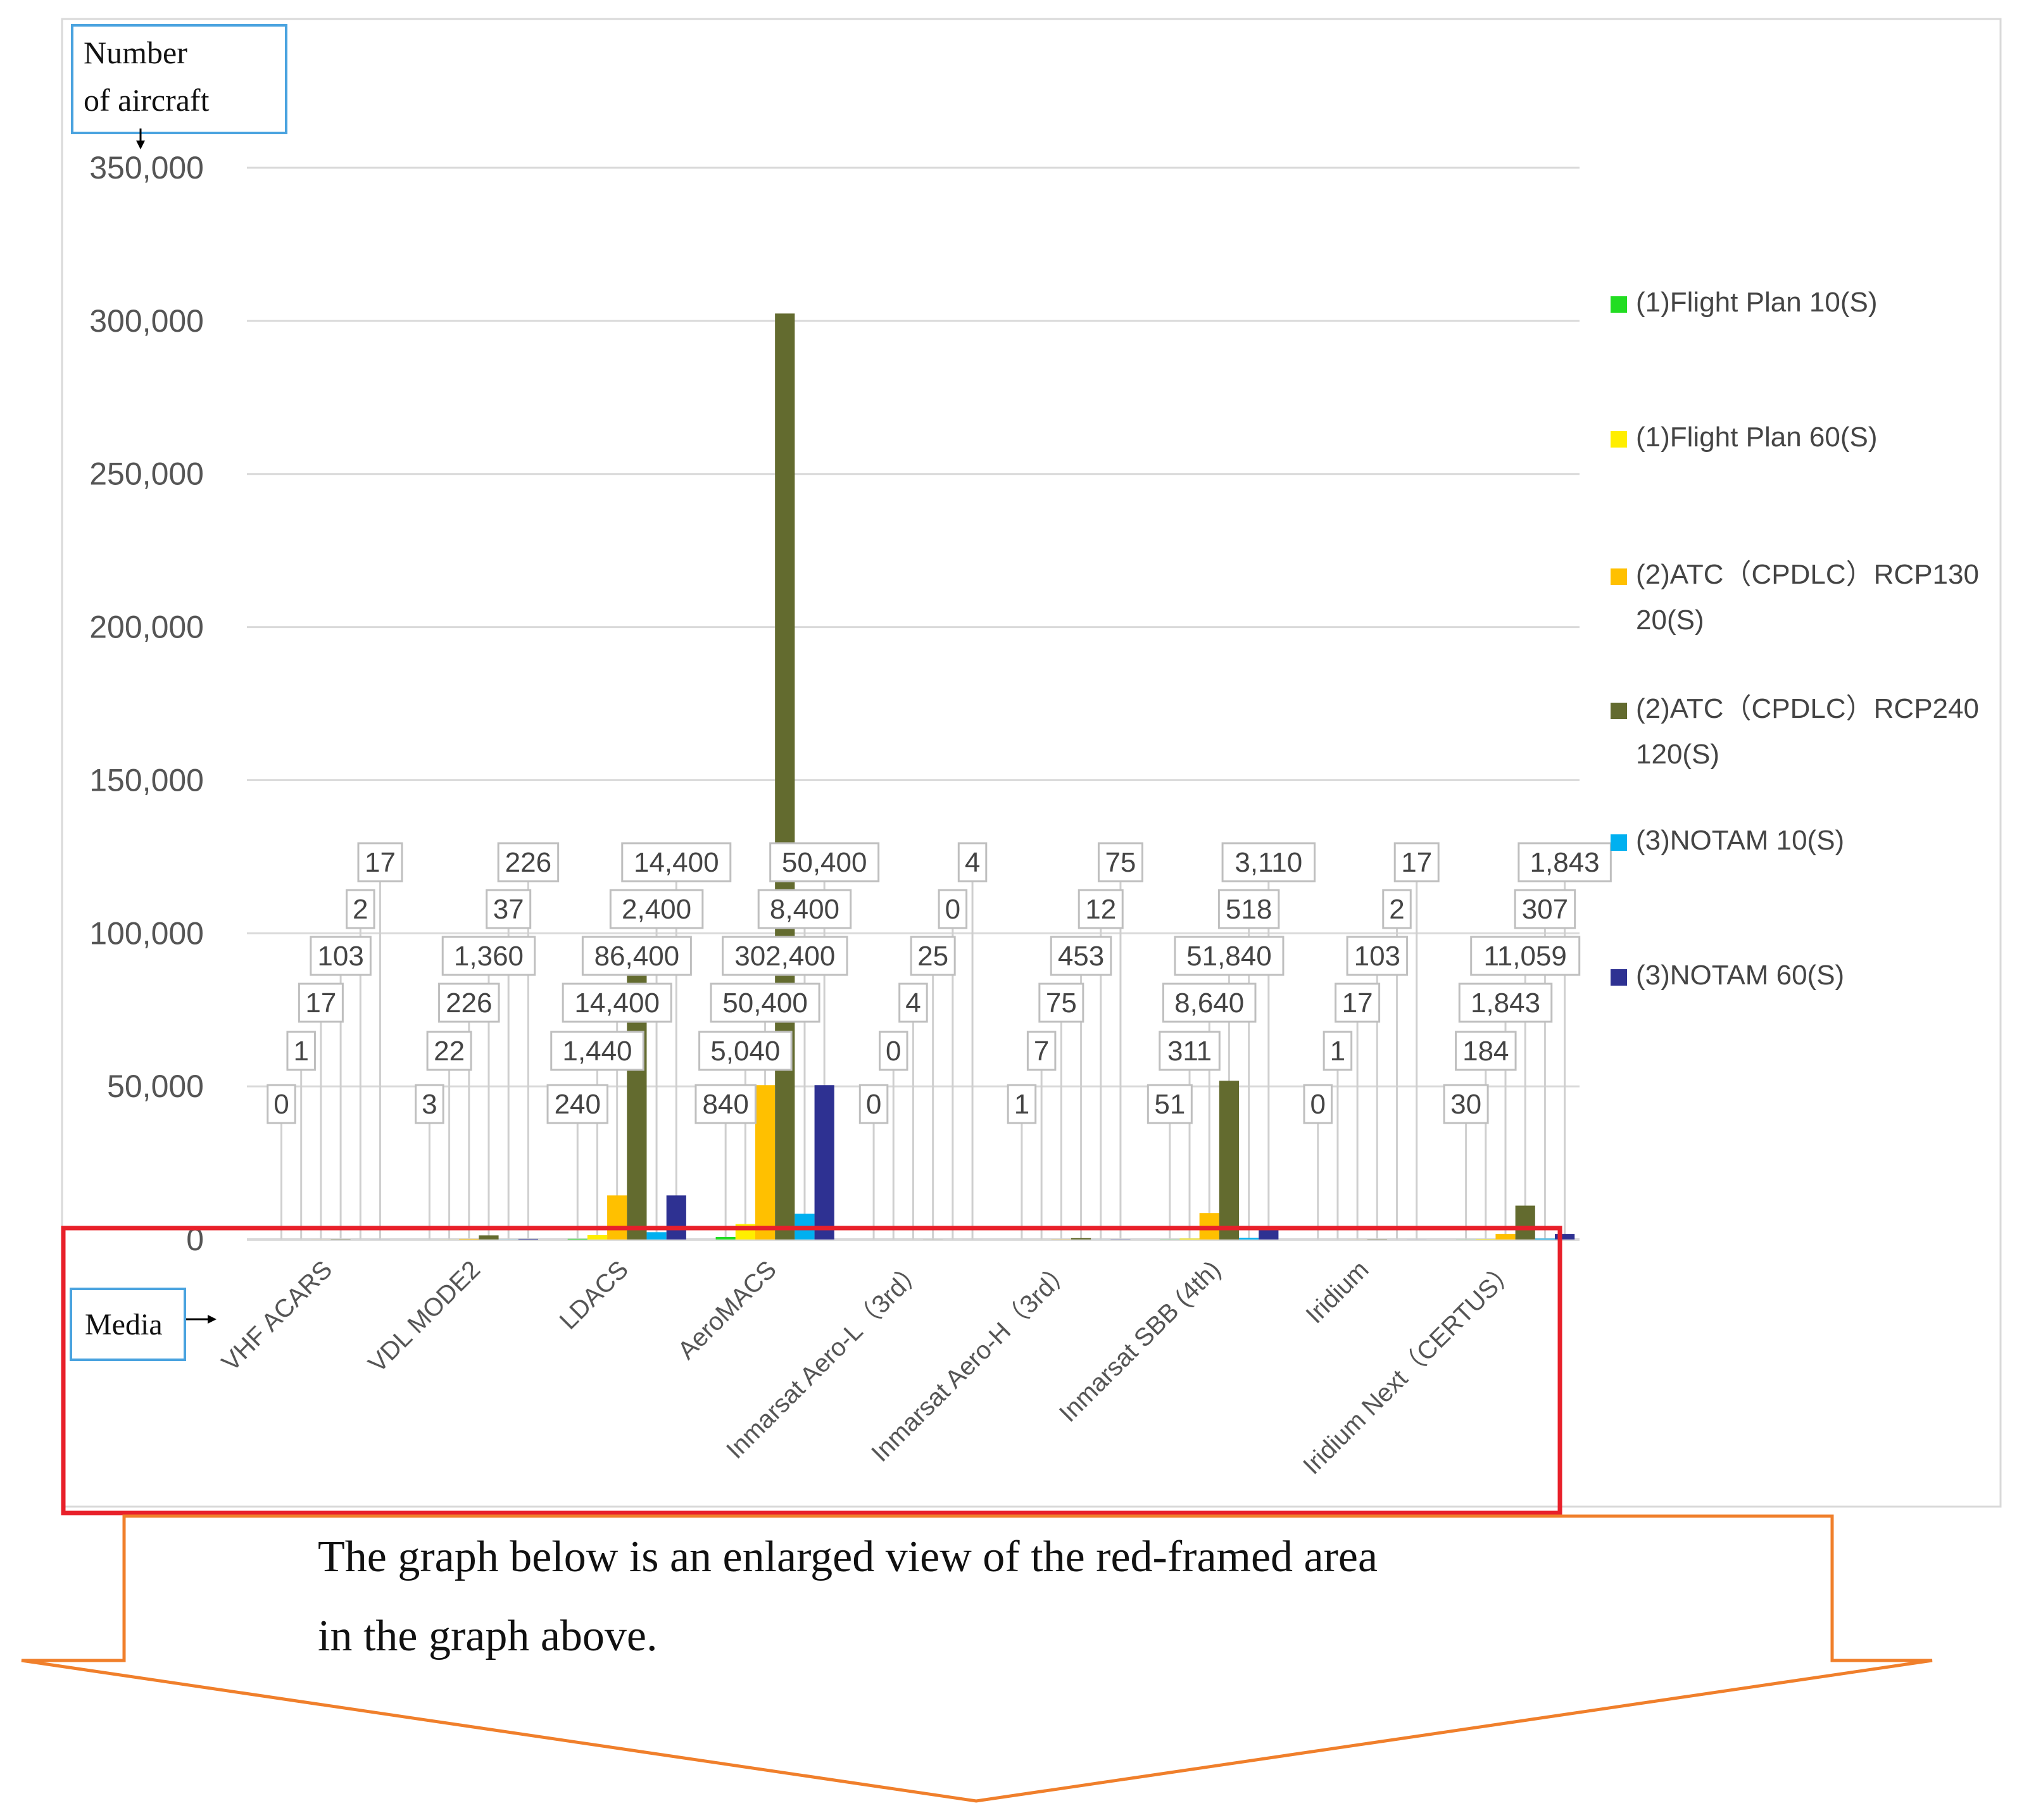  I want to click on legend-label: (1)Flight Plan 60(S), so click(1756, 437).